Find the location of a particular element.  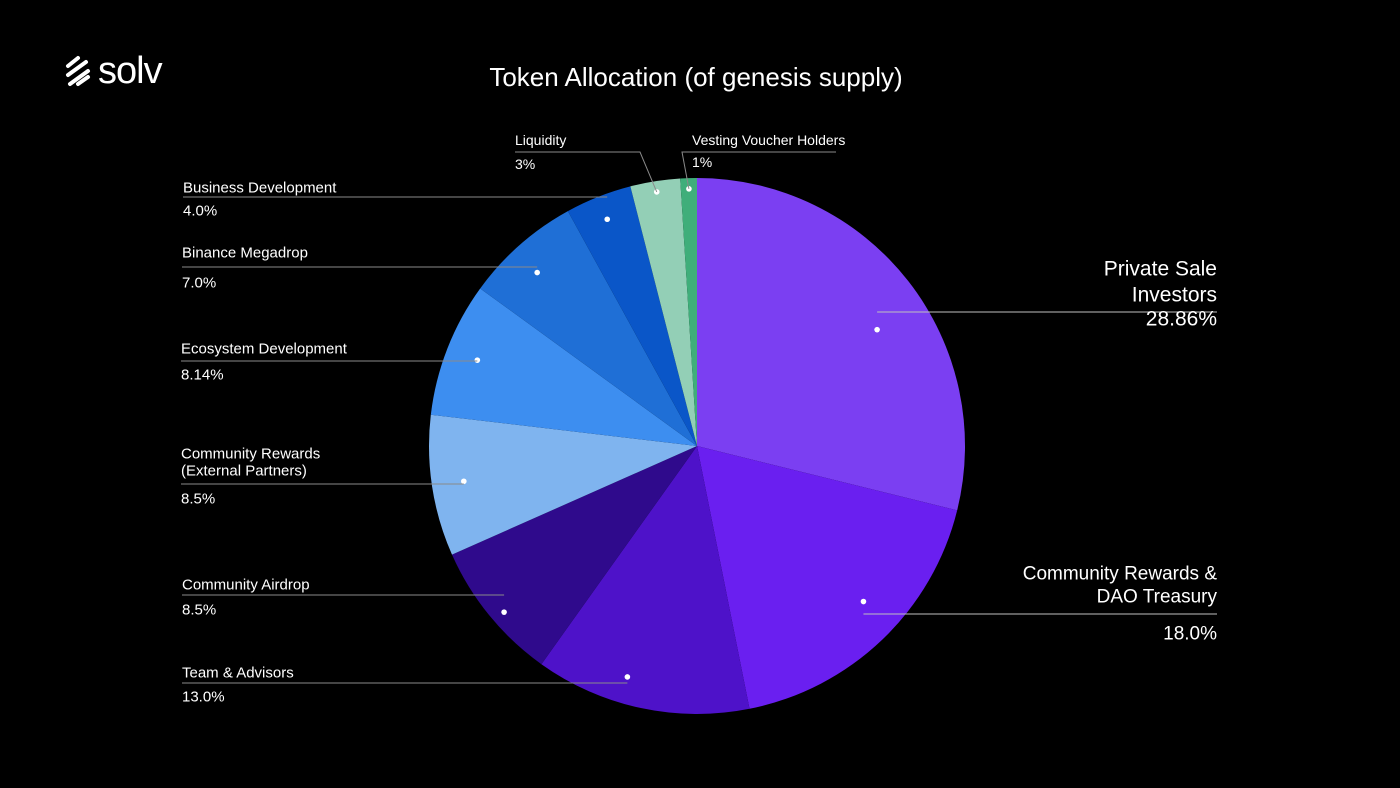

slice-value-5: 8.5% is located at coordinates (198, 498).